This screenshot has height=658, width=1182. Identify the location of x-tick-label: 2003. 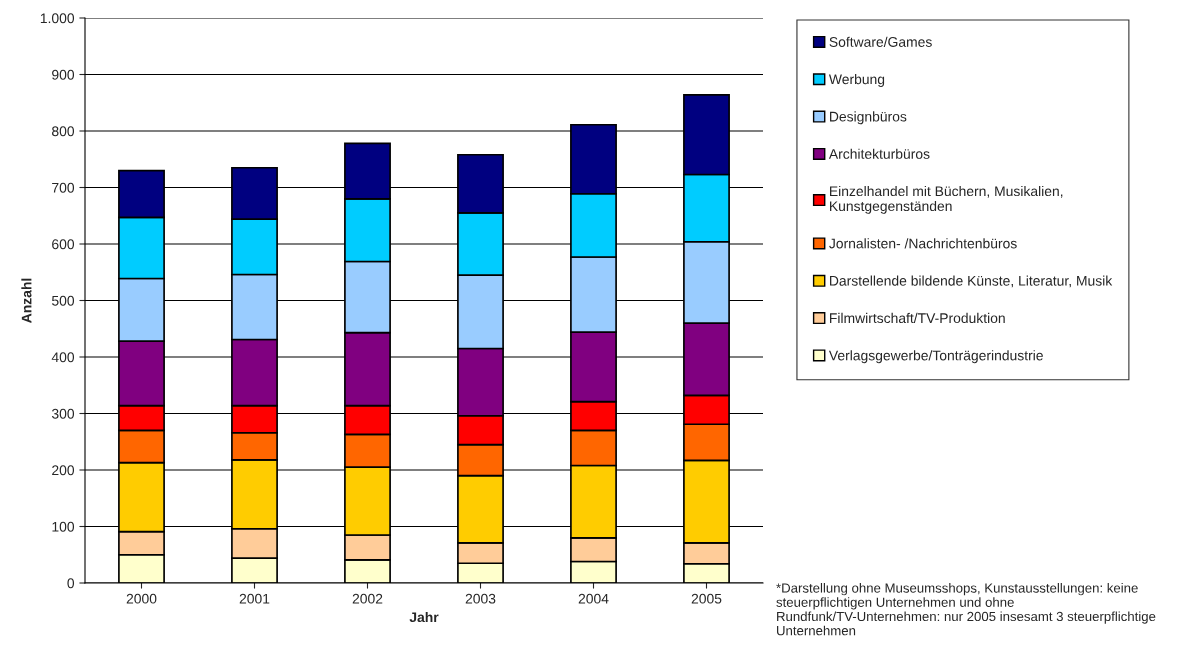
(480, 598).